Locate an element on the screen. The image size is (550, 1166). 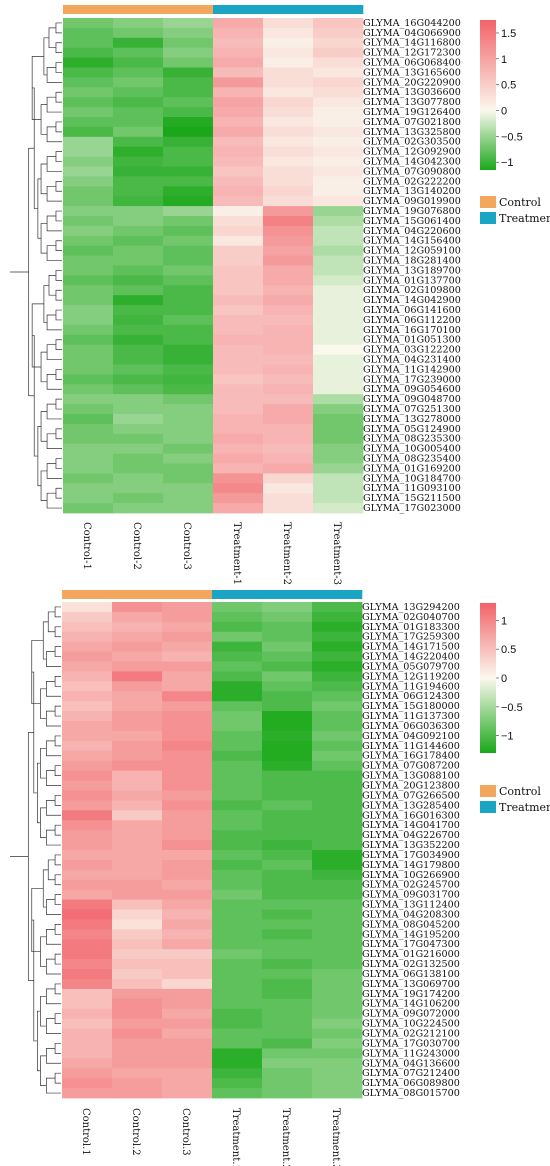
group-bar-treatment is located at coordinates (337, 594).